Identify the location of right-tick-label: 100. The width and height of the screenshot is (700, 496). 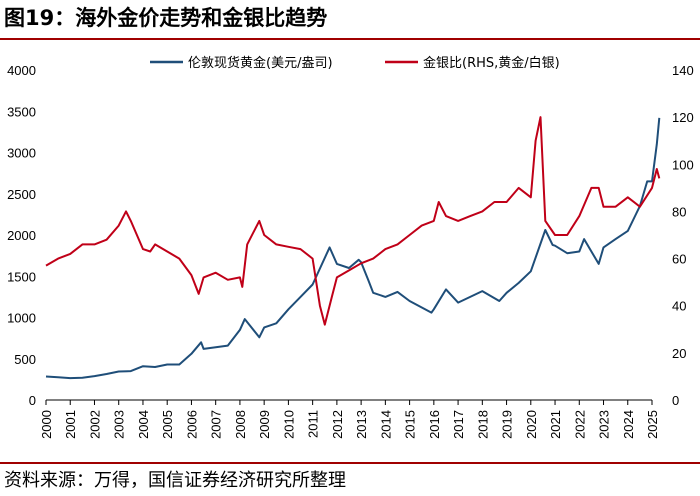
(683, 164).